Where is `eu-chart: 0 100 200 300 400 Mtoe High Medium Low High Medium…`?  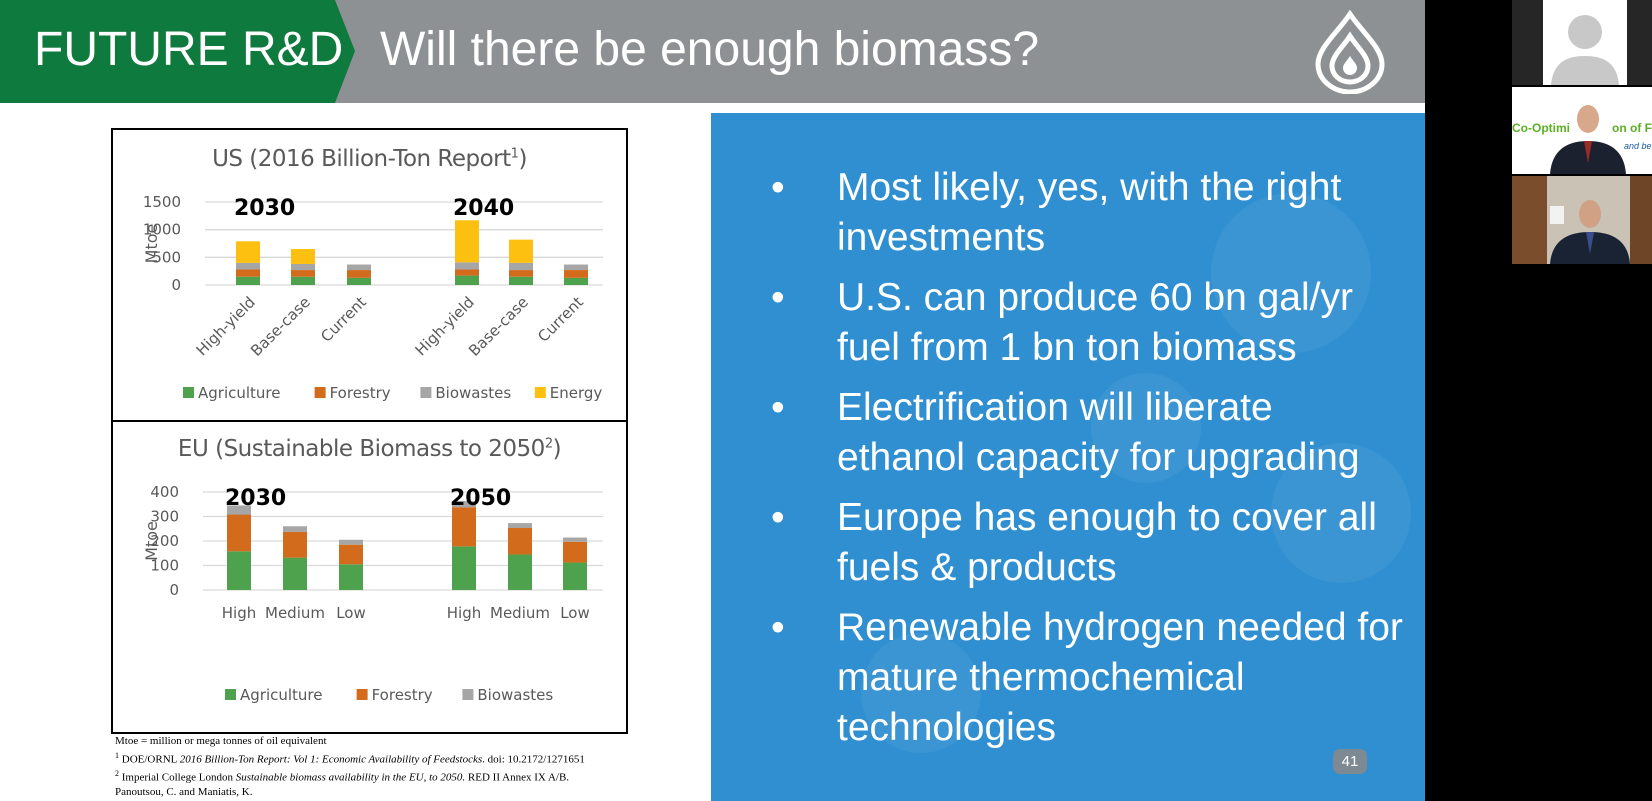 eu-chart: 0 100 200 300 400 Mtoe High Medium Low High Medium… is located at coordinates (372, 593).